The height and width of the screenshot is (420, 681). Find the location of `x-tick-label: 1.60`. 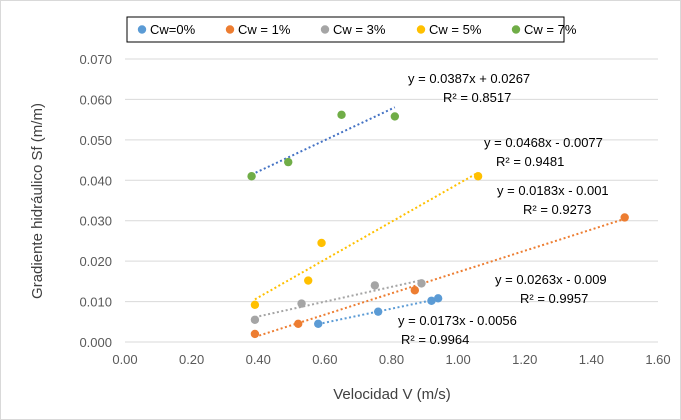

x-tick-label: 1.60 is located at coordinates (657, 359).